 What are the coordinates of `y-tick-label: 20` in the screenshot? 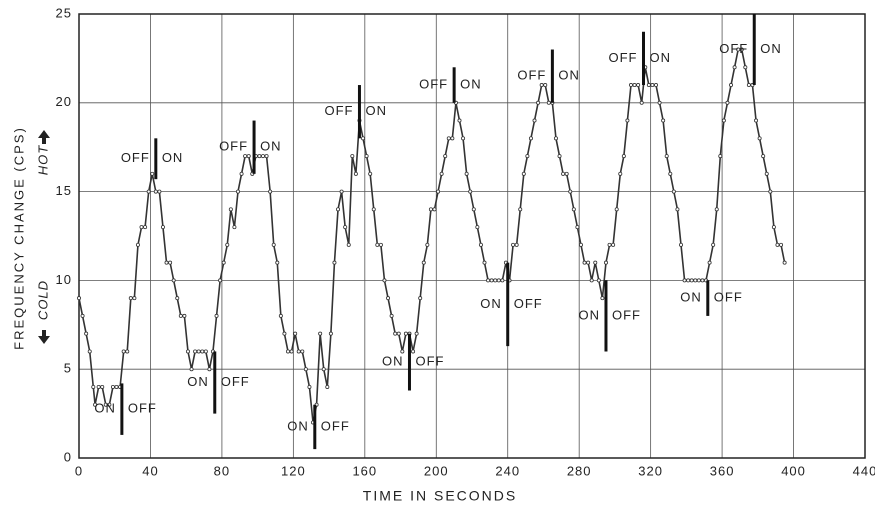 It's located at (64, 101).